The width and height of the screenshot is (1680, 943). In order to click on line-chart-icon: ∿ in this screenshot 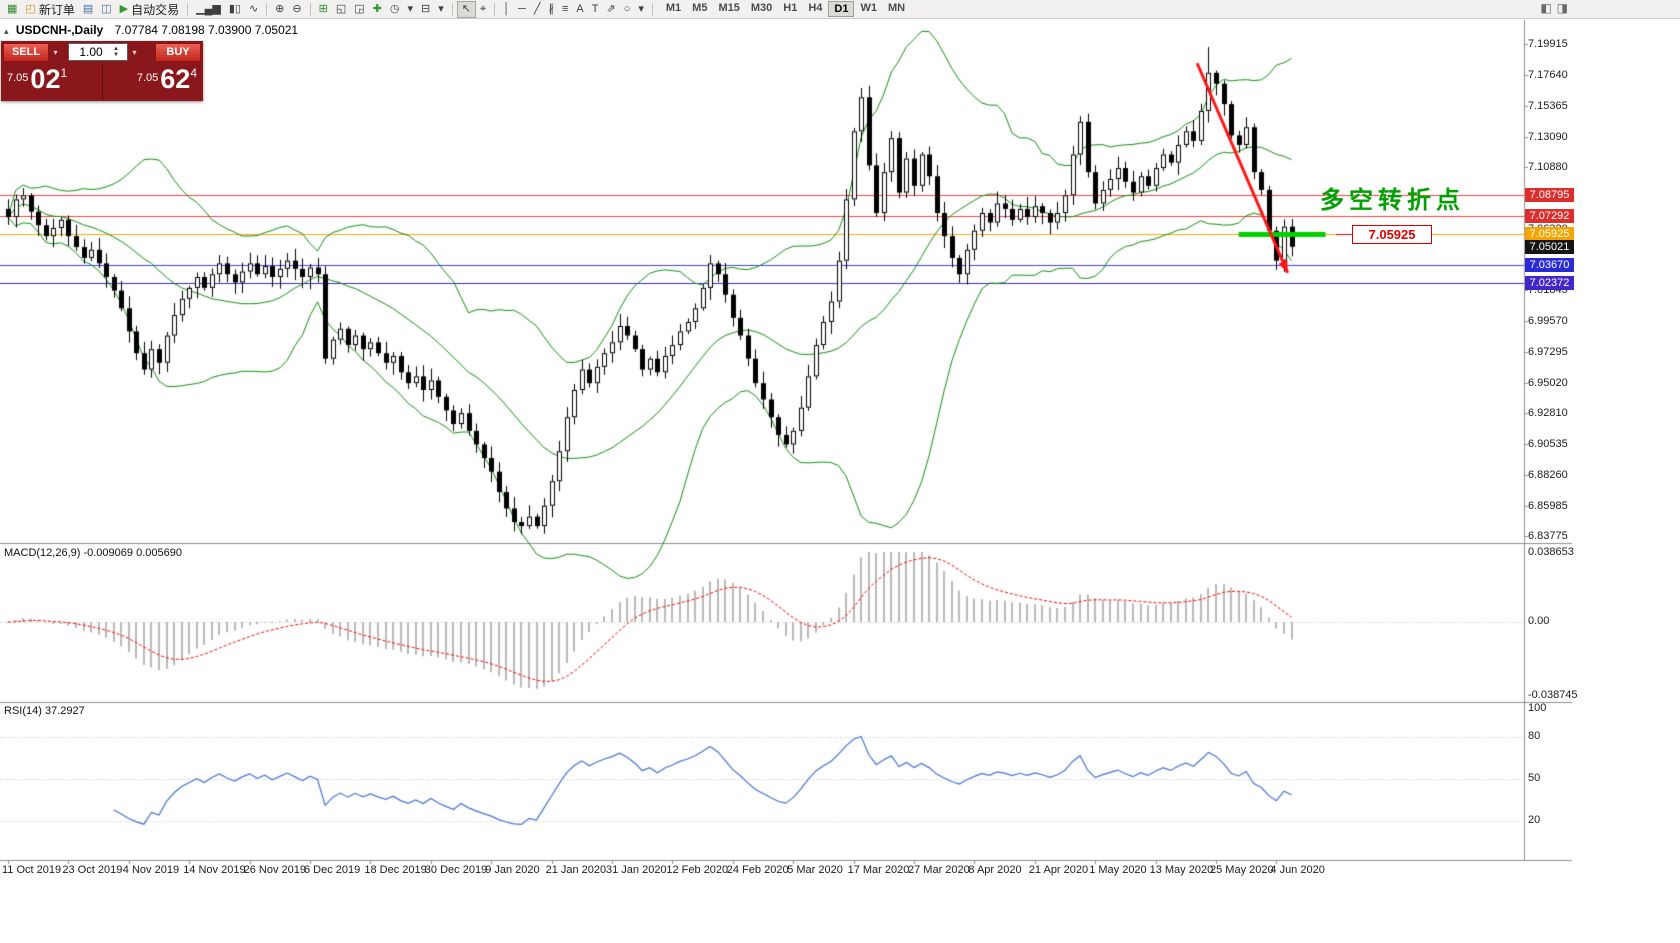, I will do `click(253, 9)`.